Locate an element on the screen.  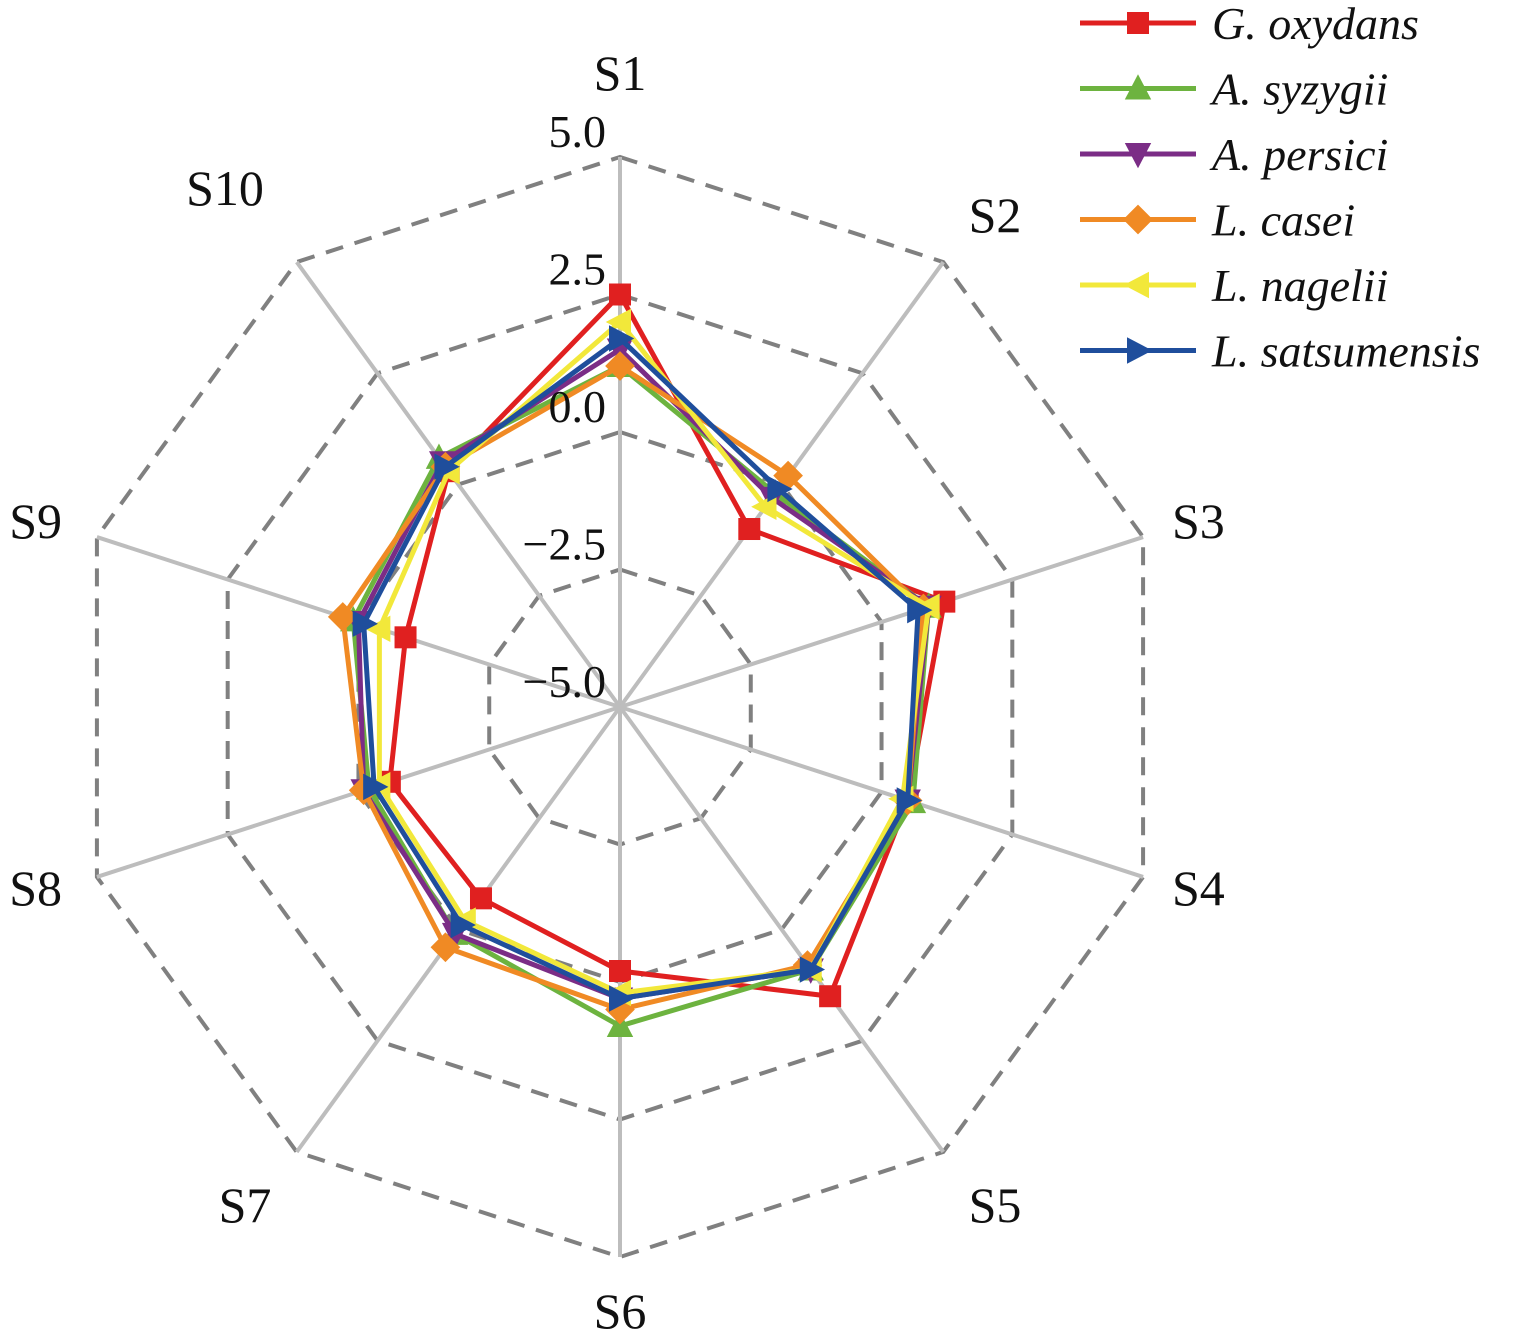
data-point-g-oxydans-s9 is located at coordinates (405, 637).